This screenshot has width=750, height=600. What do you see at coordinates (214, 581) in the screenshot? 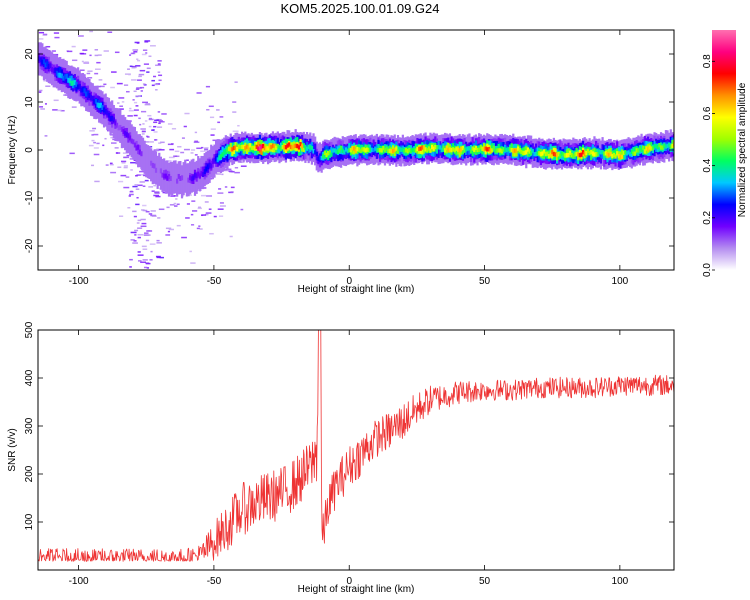
I see `snr-x-tick-label: -50` at bounding box center [214, 581].